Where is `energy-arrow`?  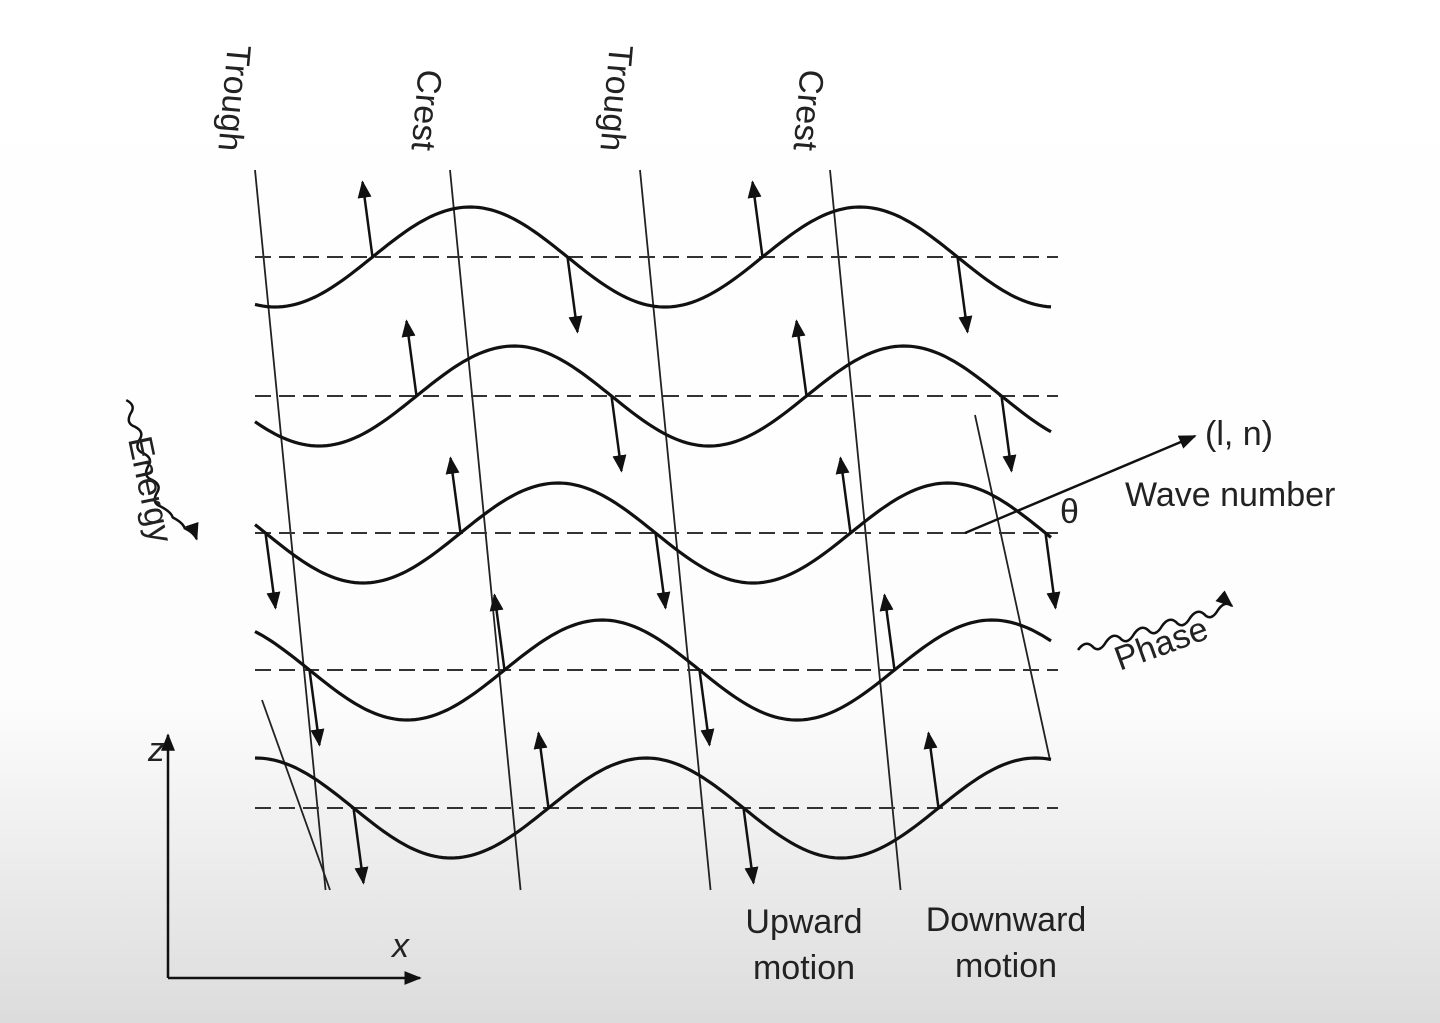 energy-arrow is located at coordinates (162, 469).